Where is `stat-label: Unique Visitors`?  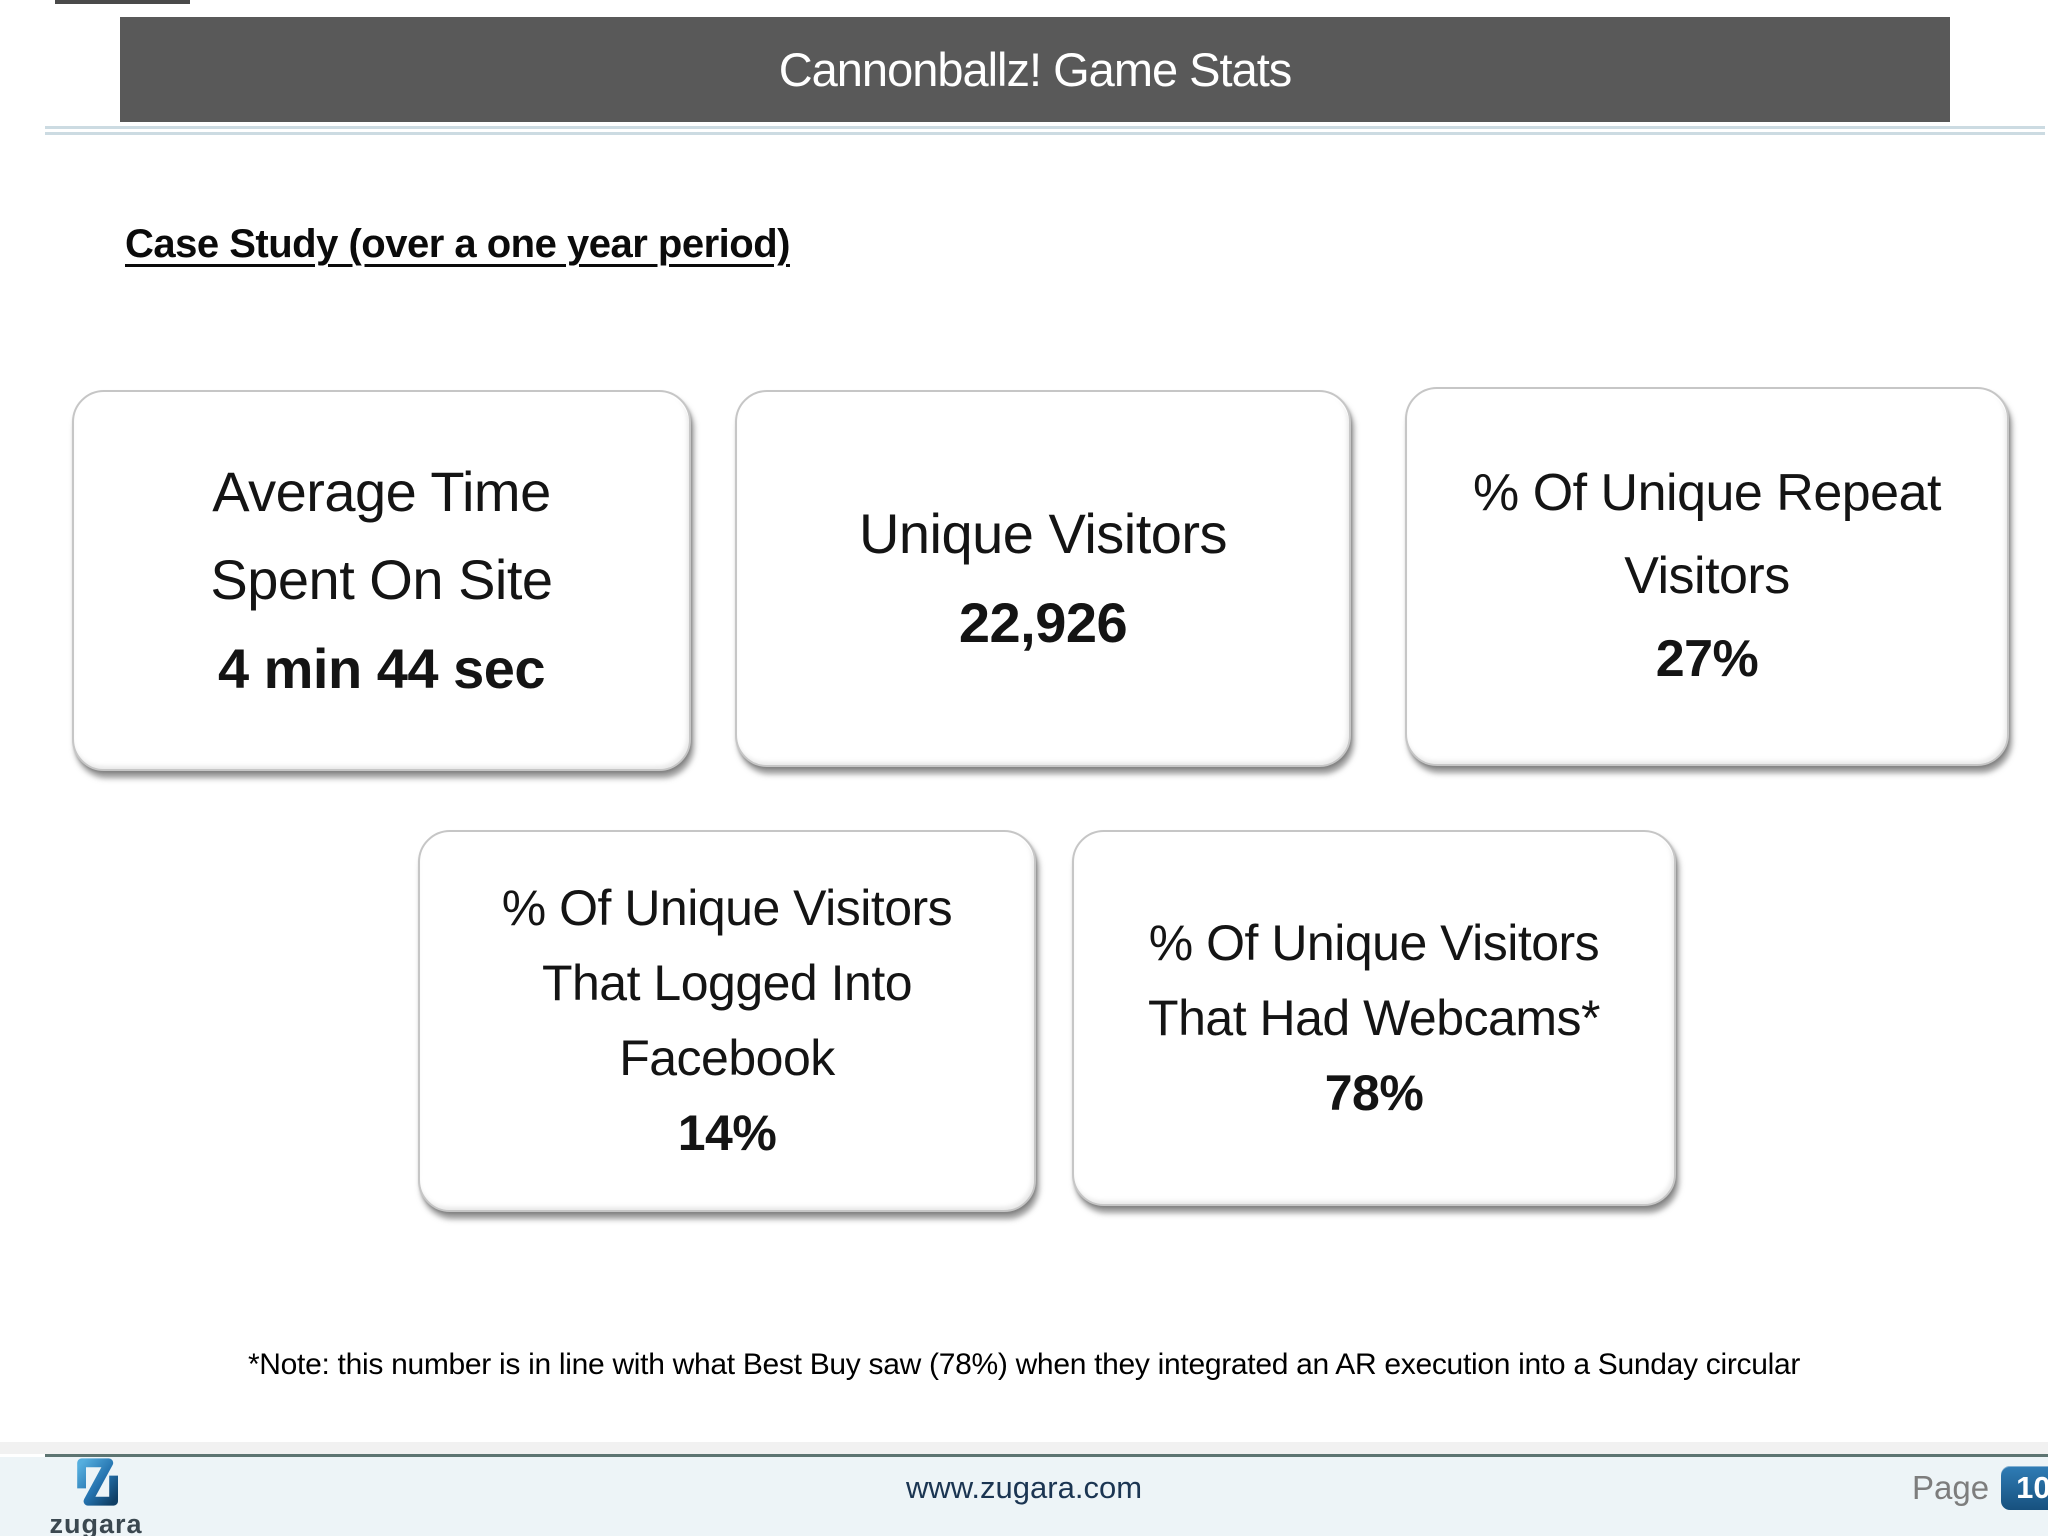 stat-label: Unique Visitors is located at coordinates (1043, 534).